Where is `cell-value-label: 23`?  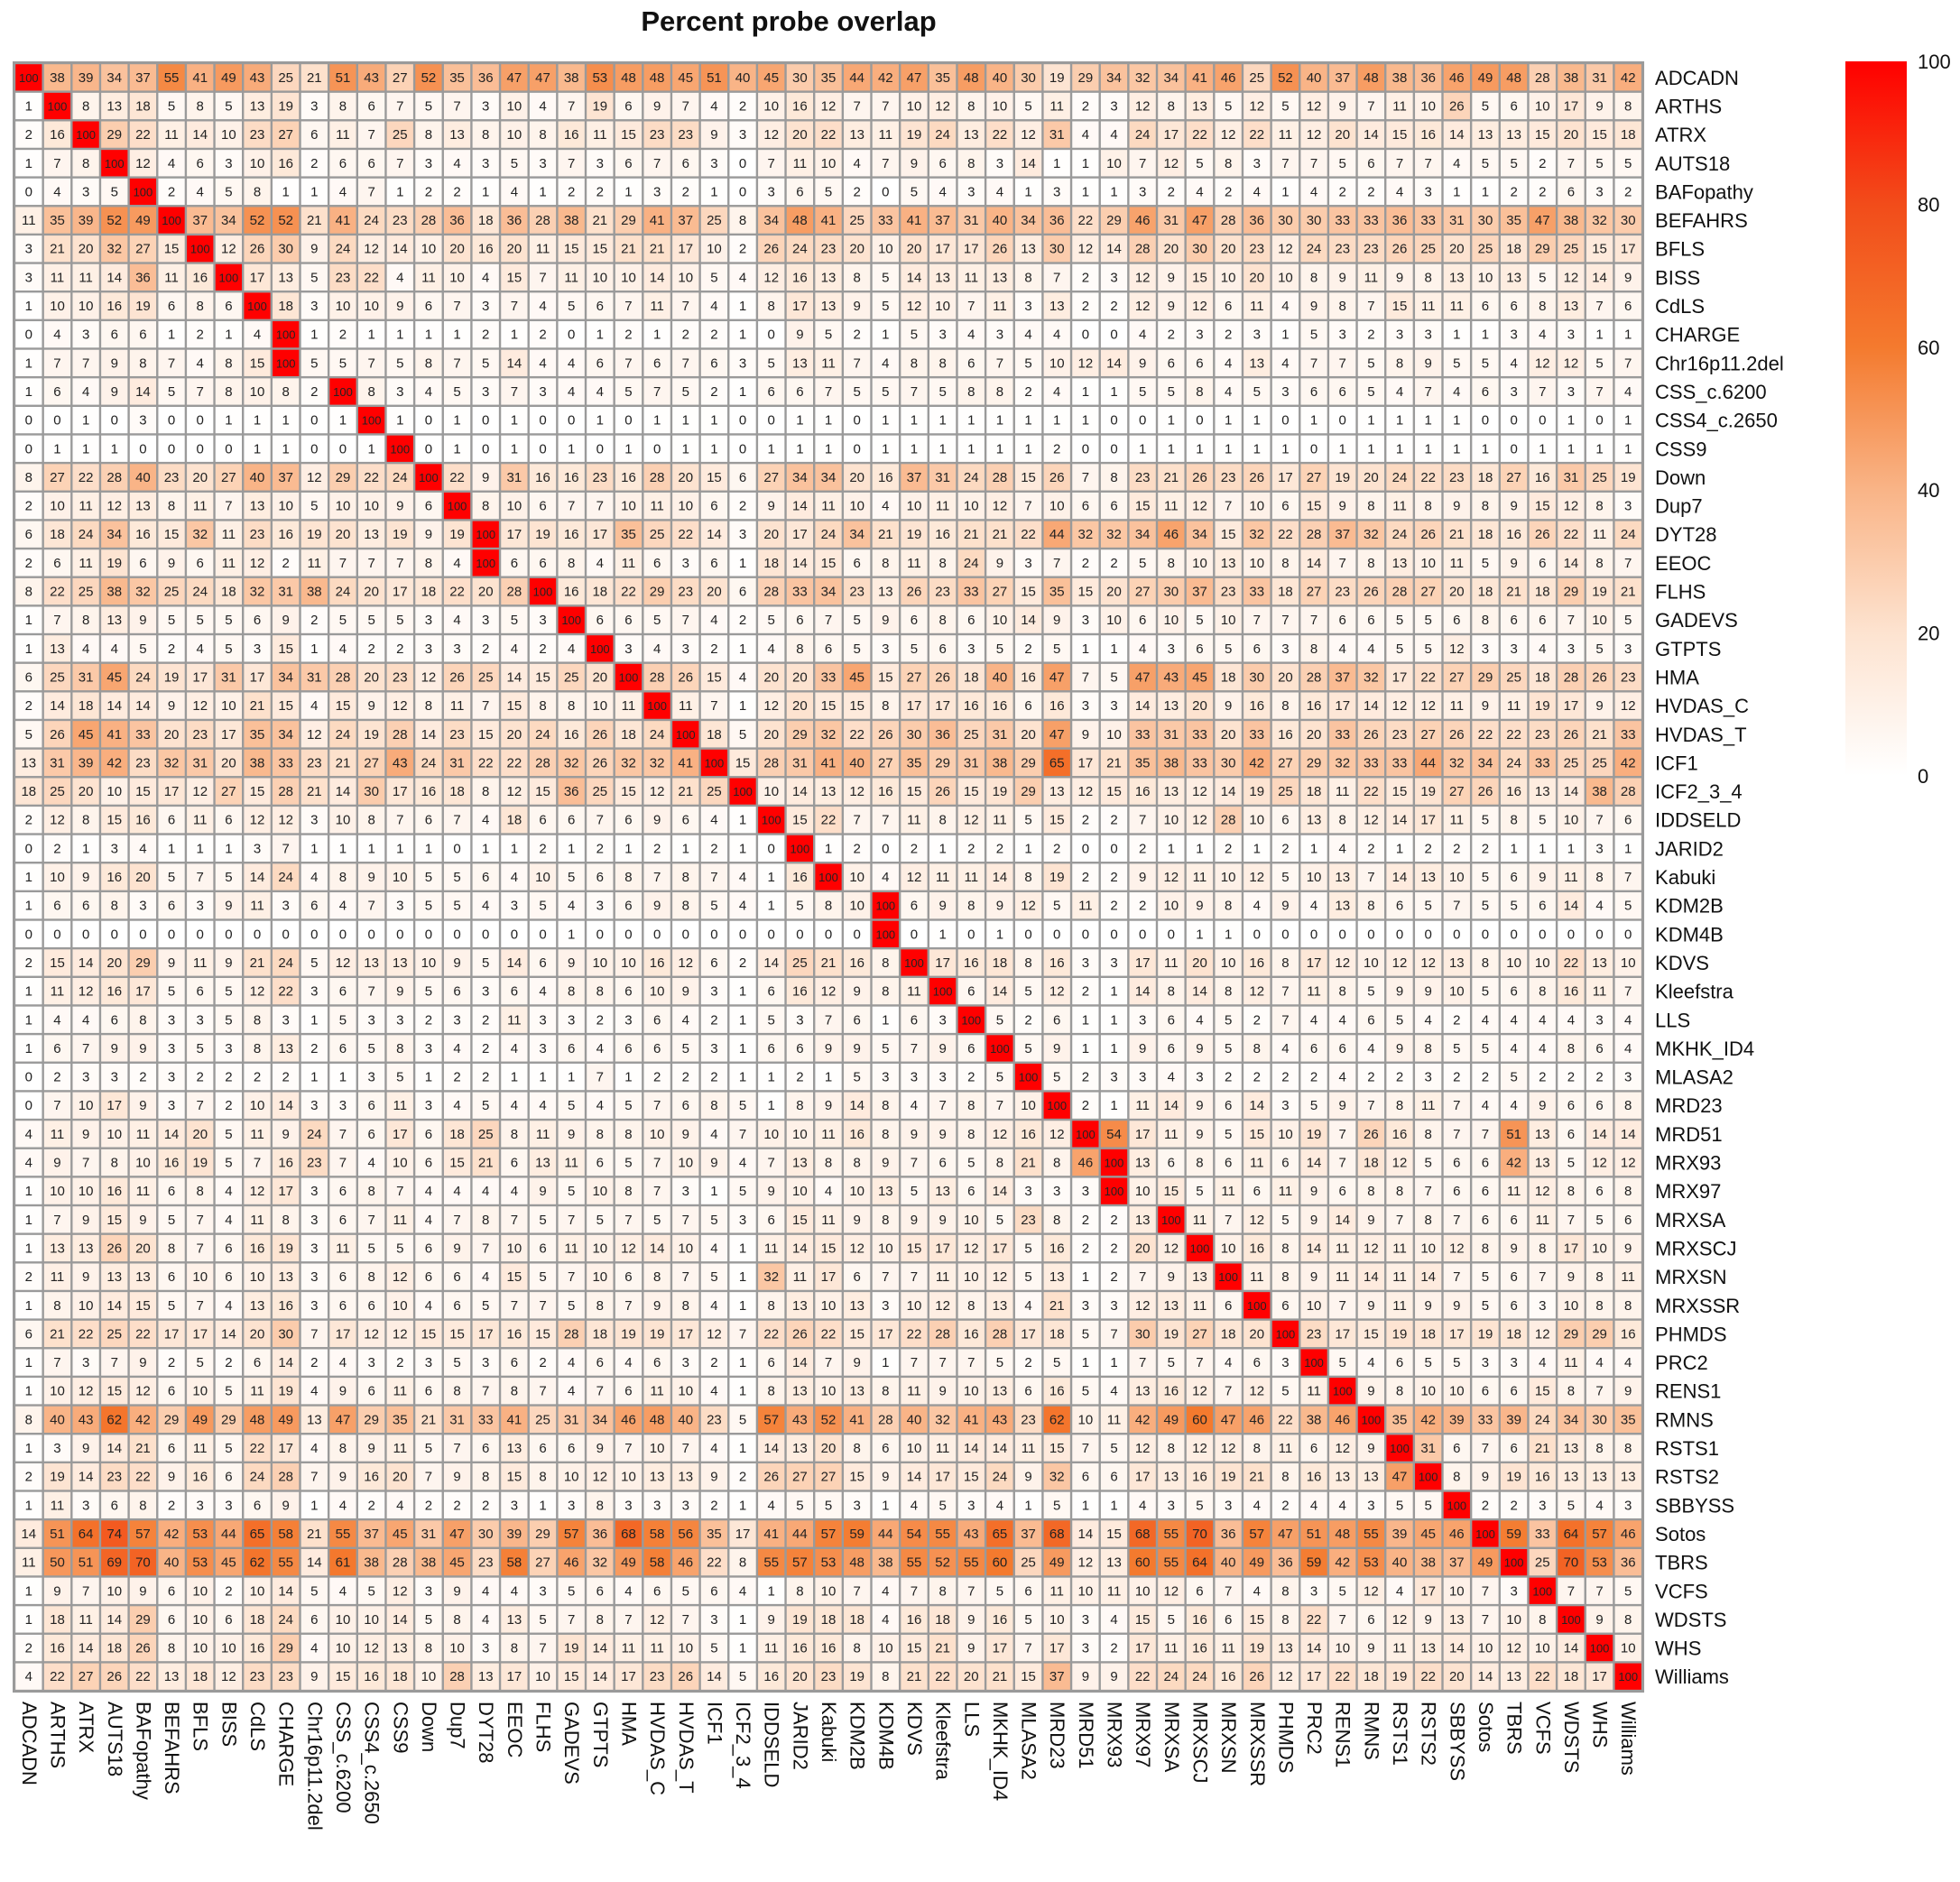 cell-value-label: 23 is located at coordinates (172, 477).